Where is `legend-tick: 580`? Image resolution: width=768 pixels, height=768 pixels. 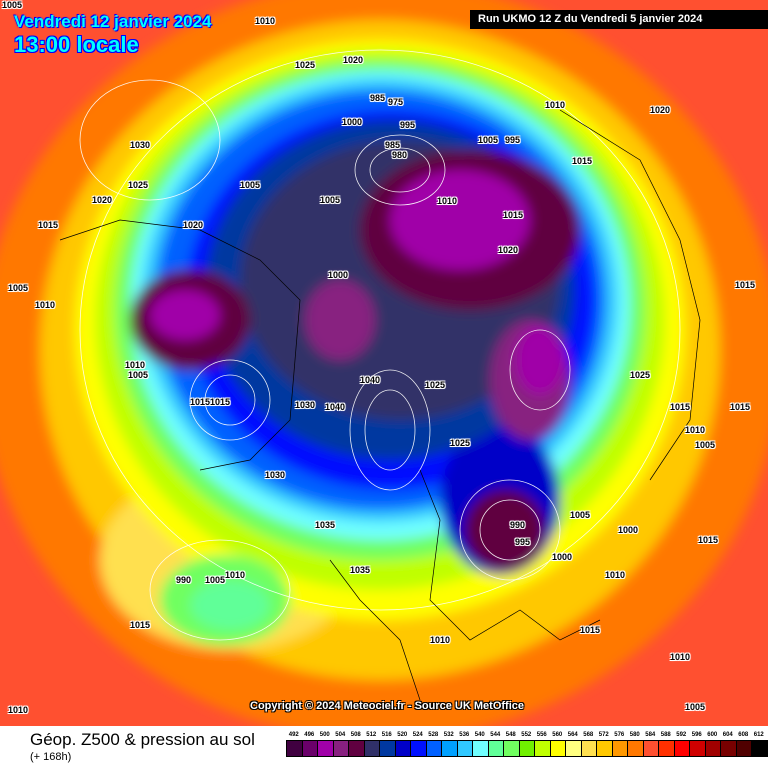 legend-tick: 580 is located at coordinates (634, 735).